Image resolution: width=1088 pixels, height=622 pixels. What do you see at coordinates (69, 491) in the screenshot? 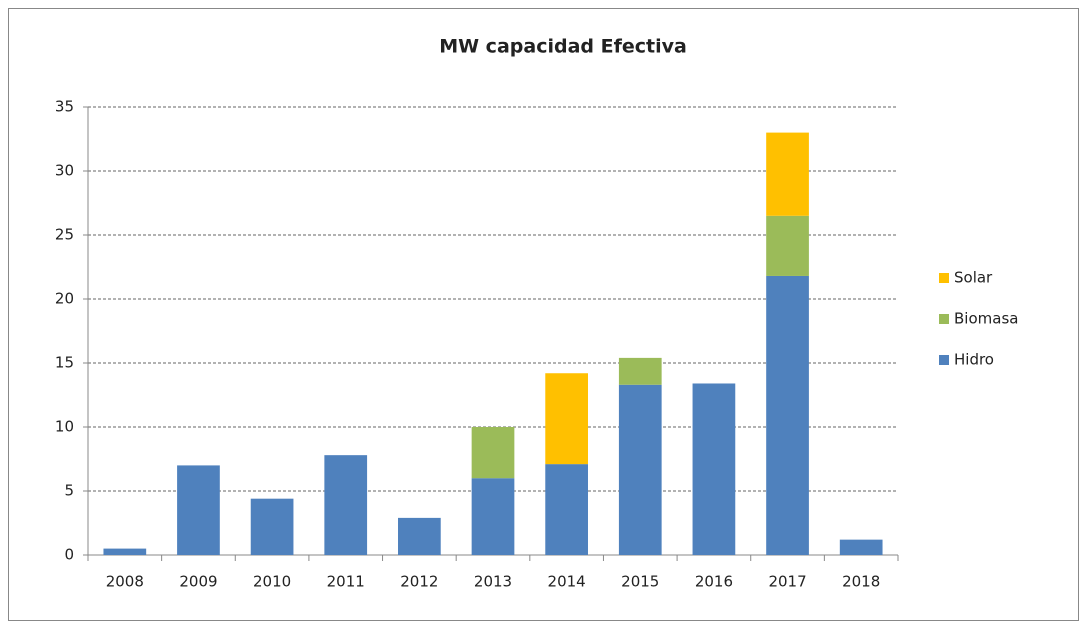
I see `y-tick-label: 5` at bounding box center [69, 491].